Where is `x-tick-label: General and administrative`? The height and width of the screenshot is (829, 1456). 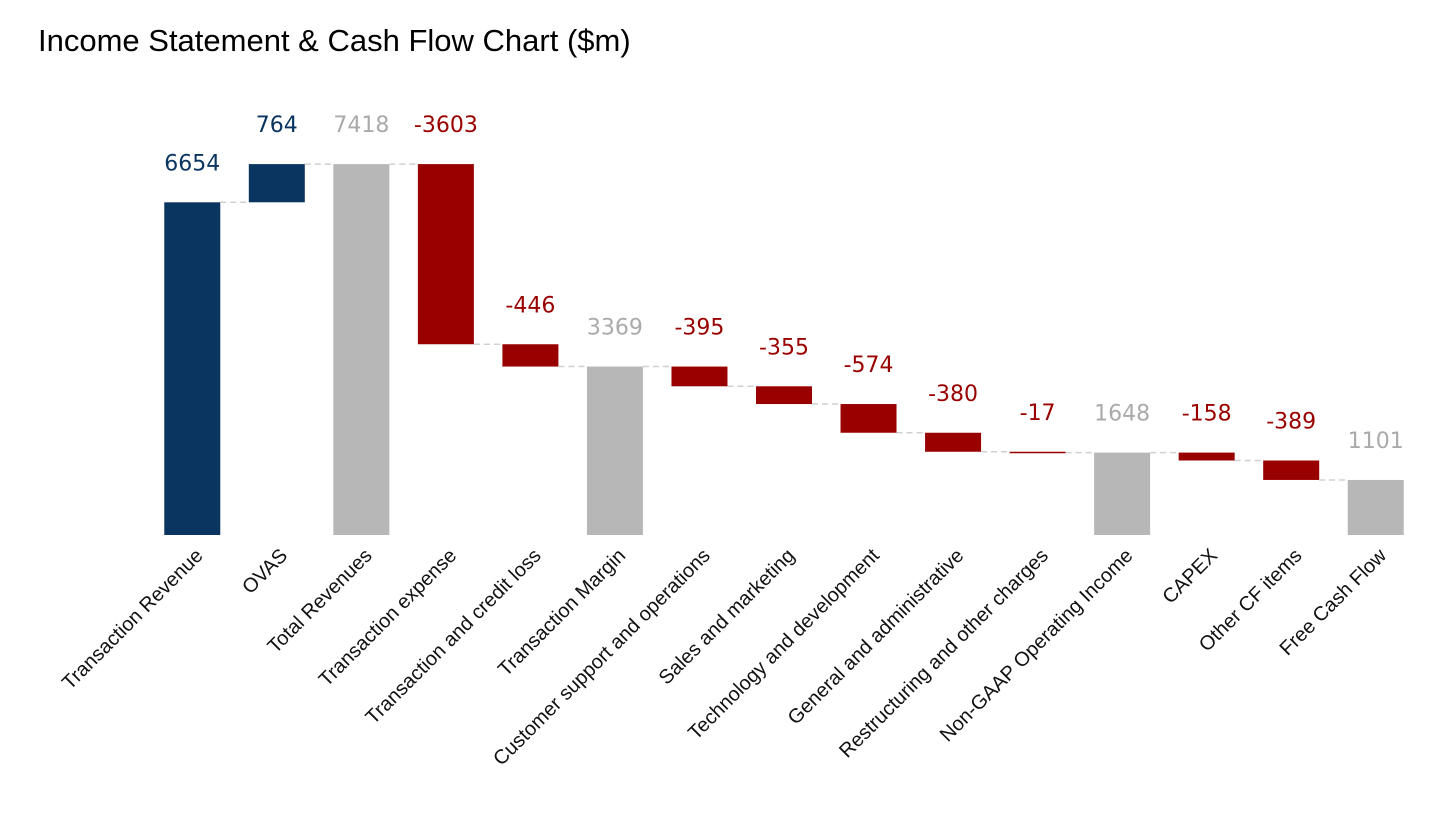
x-tick-label: General and administrative is located at coordinates (876, 637).